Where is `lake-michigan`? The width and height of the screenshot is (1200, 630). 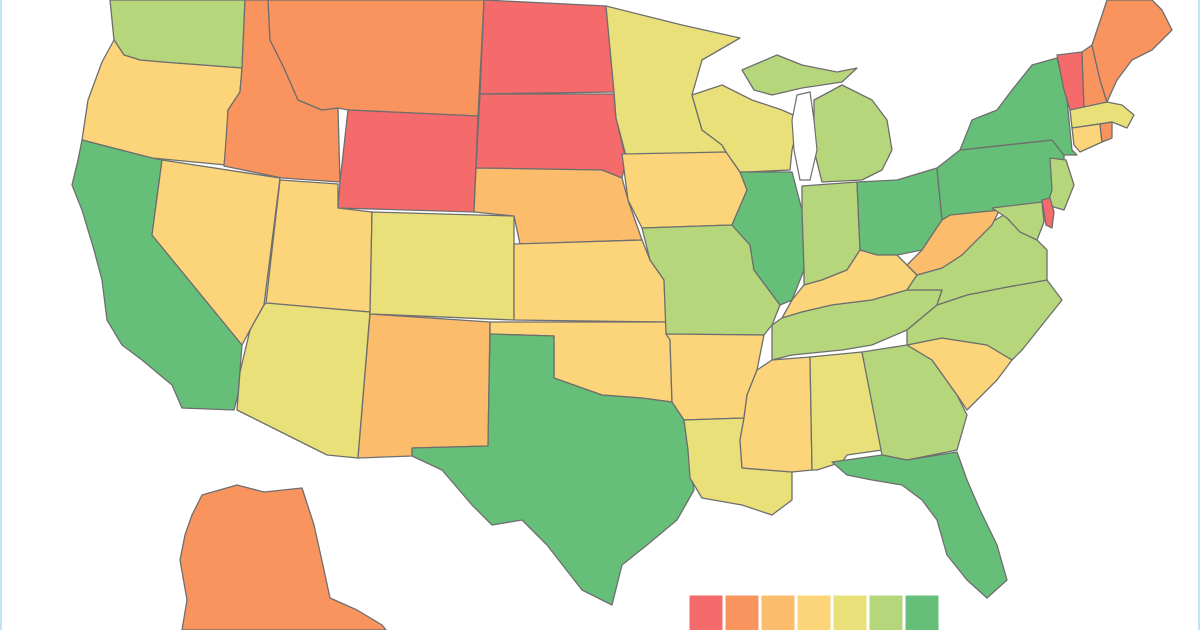
lake-michigan is located at coordinates (804, 136).